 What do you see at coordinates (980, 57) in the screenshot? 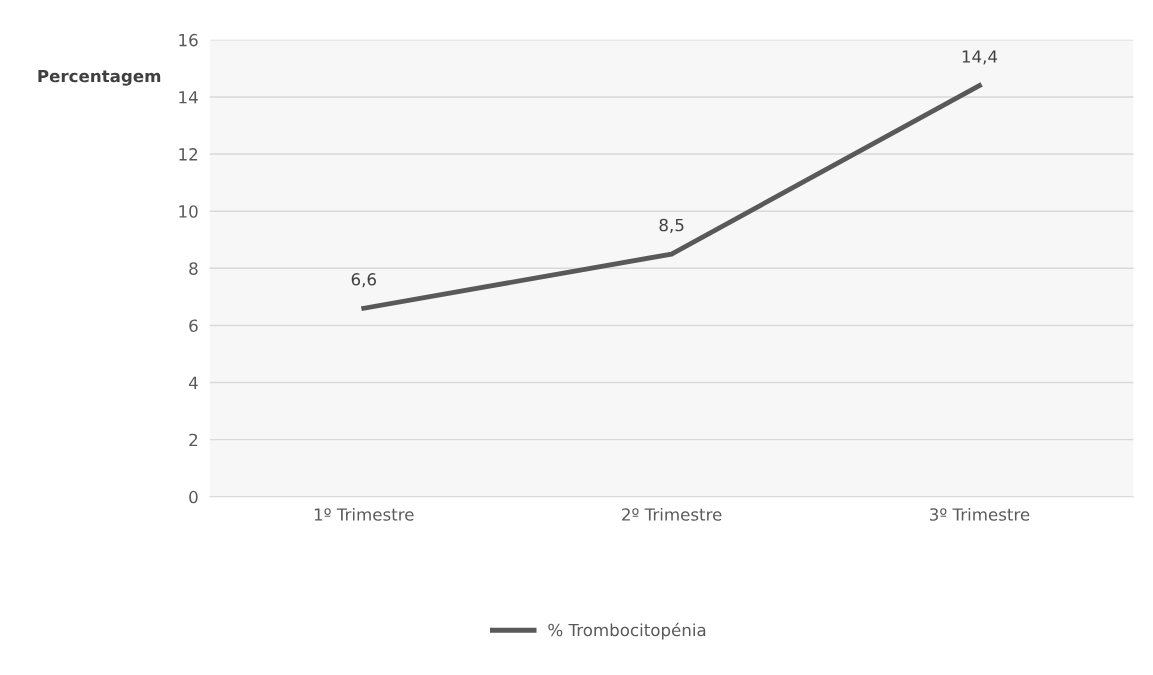
I see `data-label: 14,4` at bounding box center [980, 57].